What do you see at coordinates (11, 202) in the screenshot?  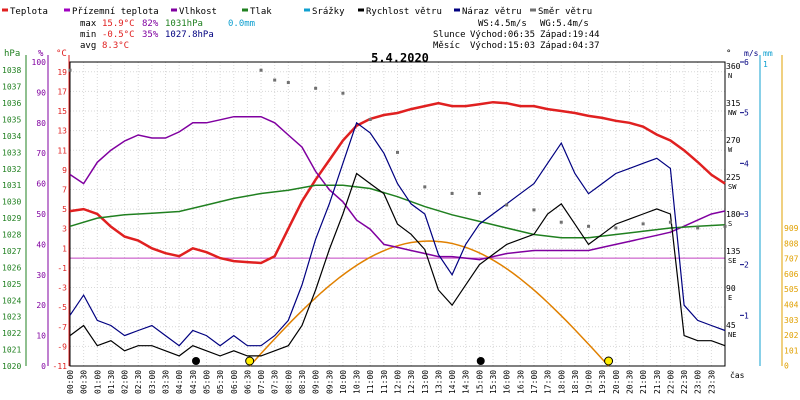 I see `hpa-tick-label: 1030` at bounding box center [11, 202].